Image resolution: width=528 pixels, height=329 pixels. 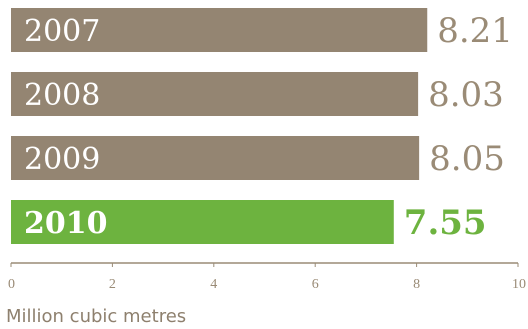 I want to click on x-axis-ticks: 0 2 4 6 8 10, so click(x=267, y=277).